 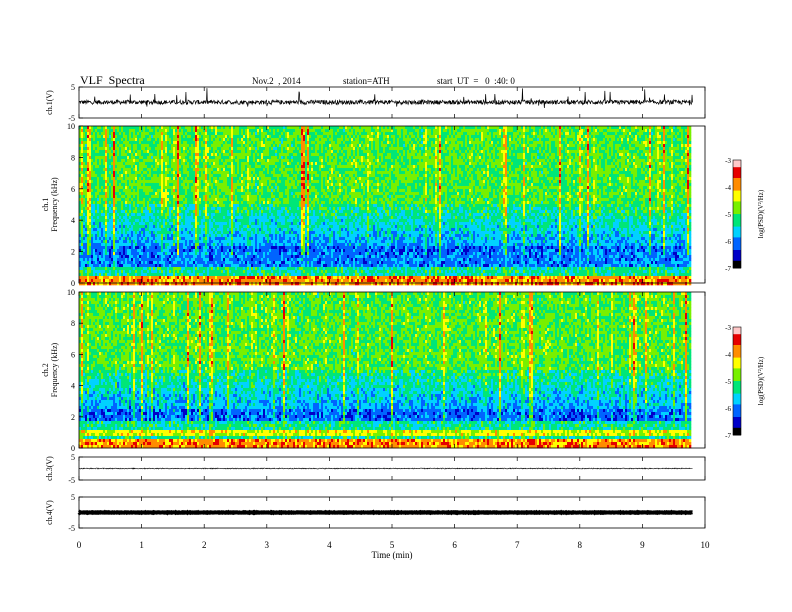 I want to click on x-tick-label: 1, so click(x=141, y=545).